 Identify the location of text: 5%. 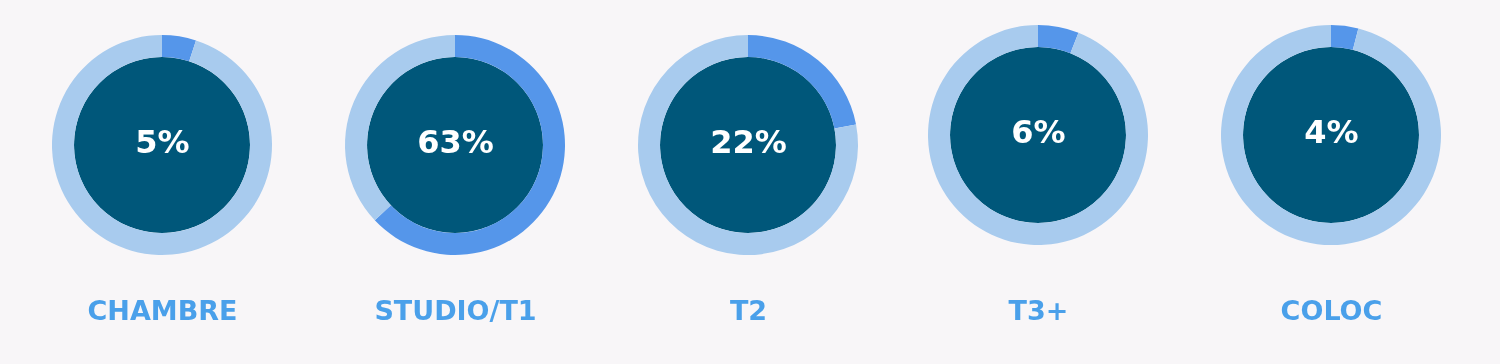
(162, 142).